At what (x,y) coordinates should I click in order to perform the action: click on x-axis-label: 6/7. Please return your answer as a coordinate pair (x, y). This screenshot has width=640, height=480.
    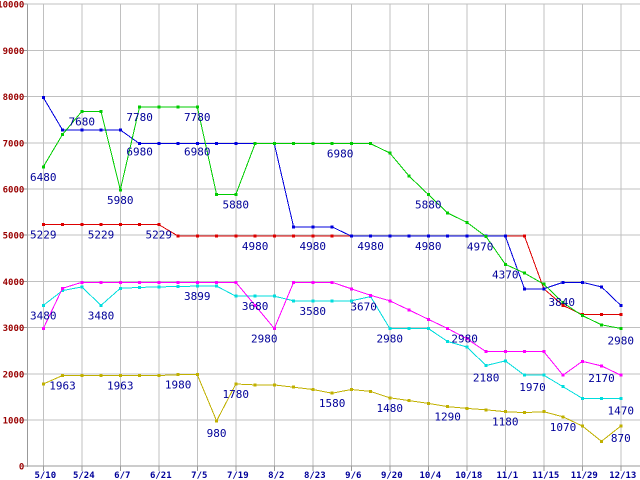
    Looking at the image, I should click on (122, 475).